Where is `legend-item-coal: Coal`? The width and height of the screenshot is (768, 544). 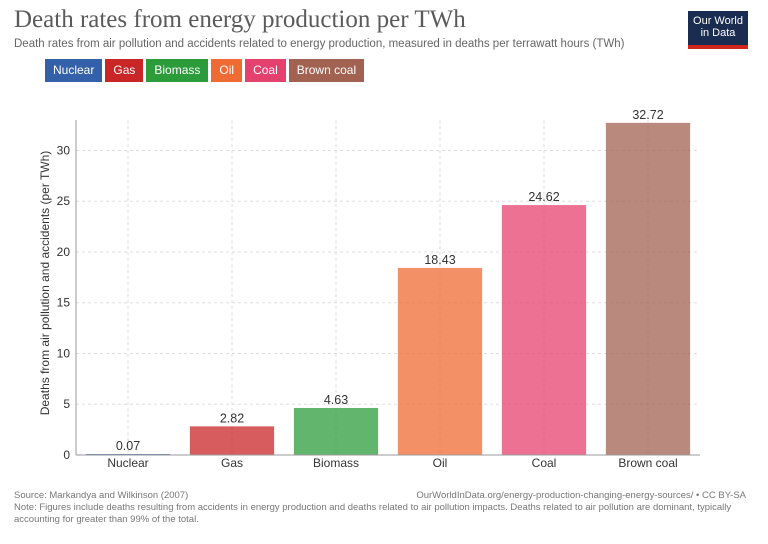 legend-item-coal: Coal is located at coordinates (265, 70).